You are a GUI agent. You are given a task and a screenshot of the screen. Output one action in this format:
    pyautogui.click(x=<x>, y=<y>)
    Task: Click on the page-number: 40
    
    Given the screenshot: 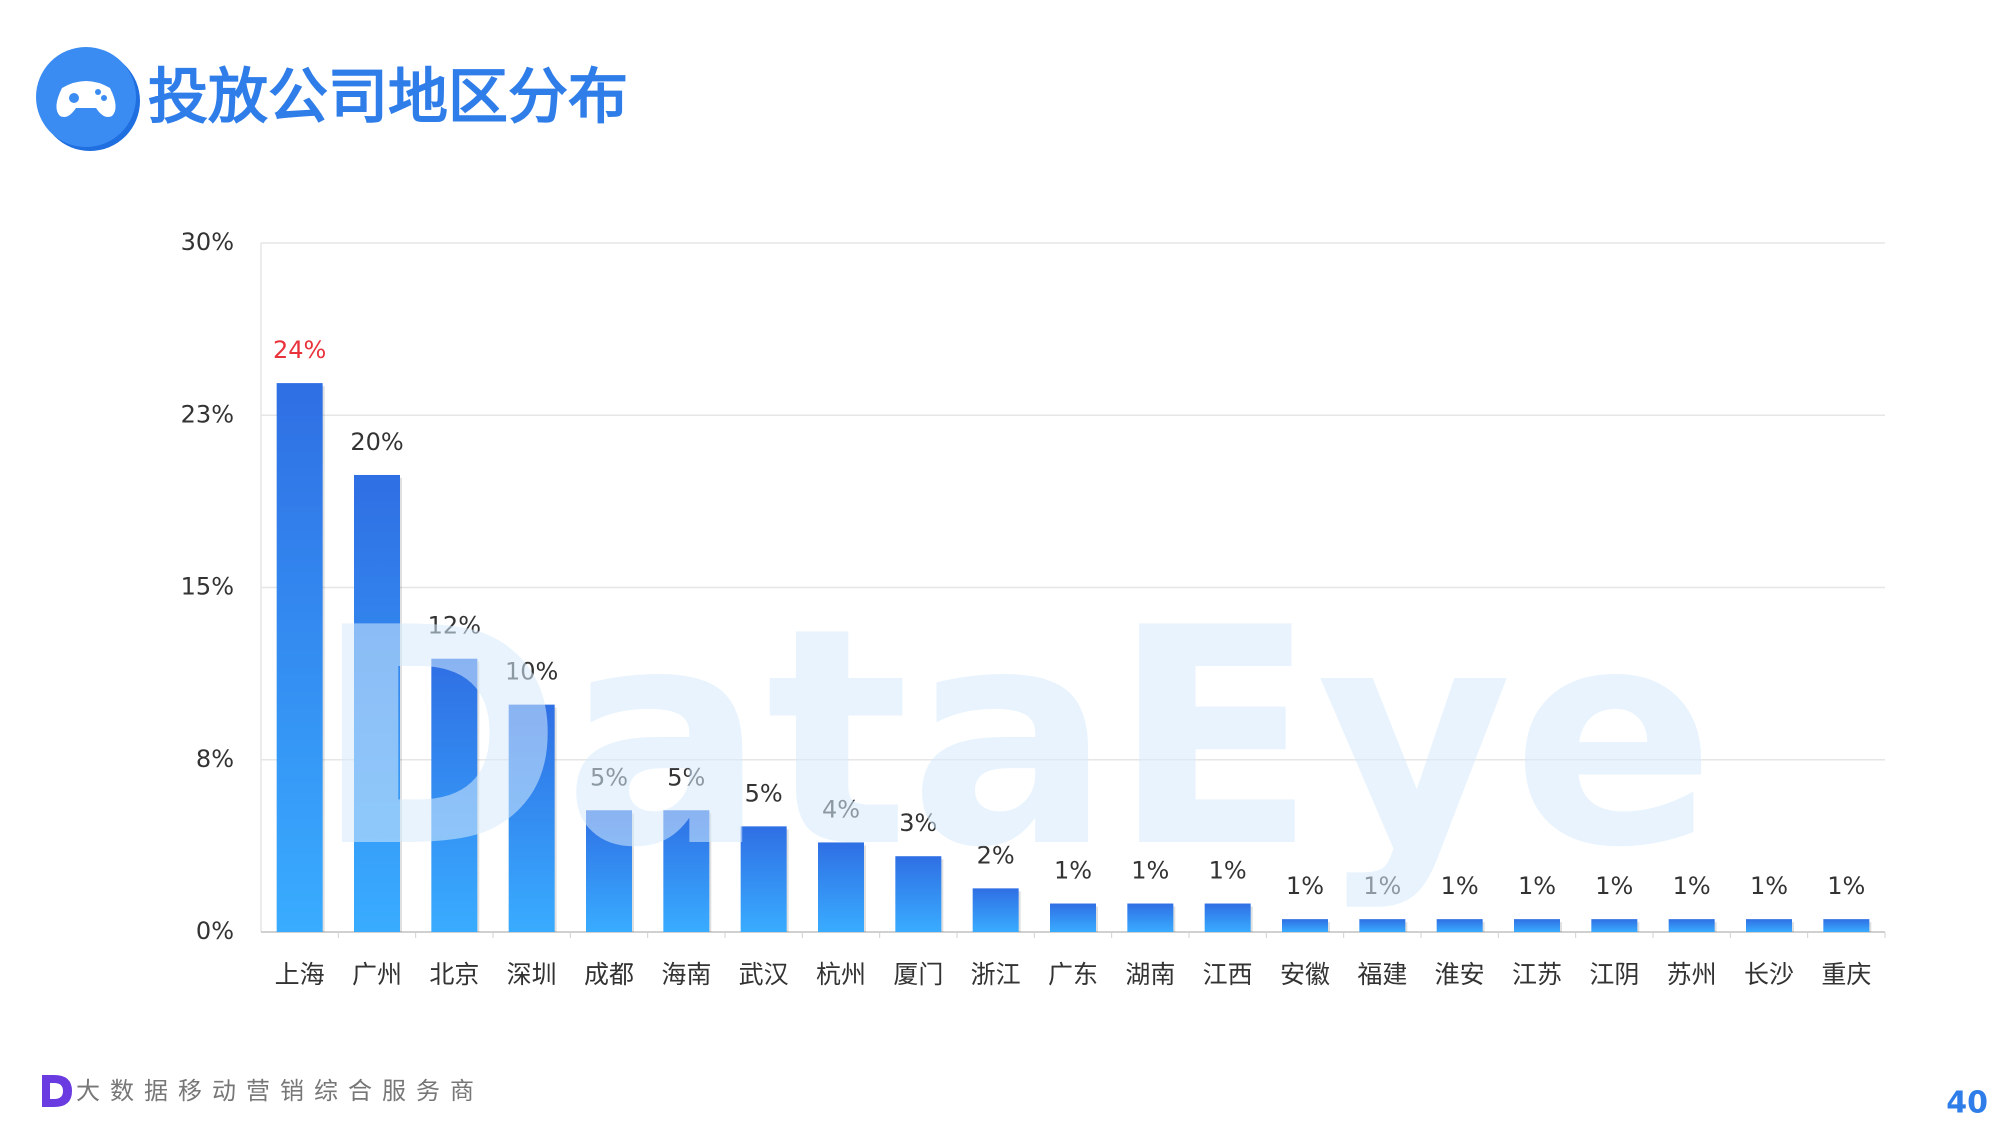 What is the action you would take?
    pyautogui.click(x=1967, y=1103)
    